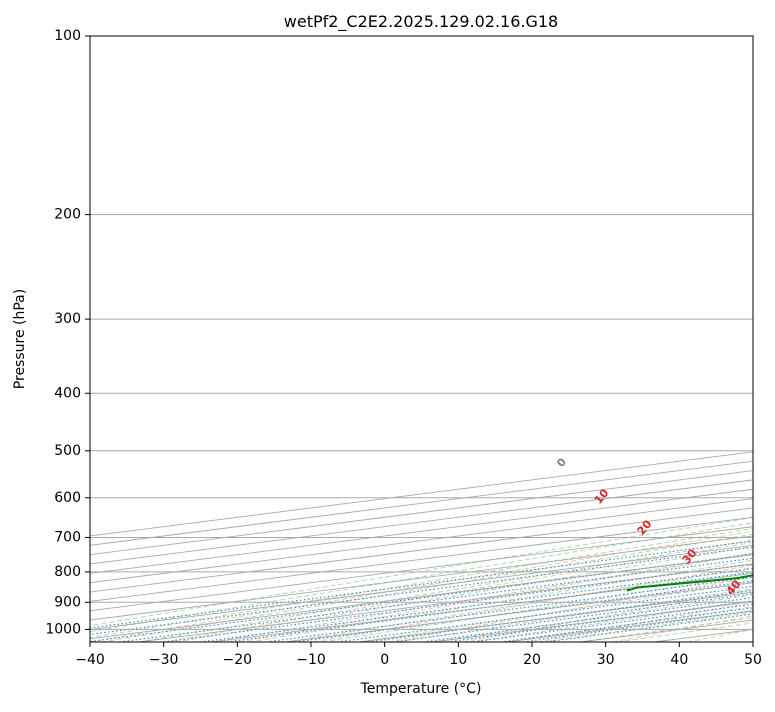 Image resolution: width=775 pixels, height=712 pixels. Describe the element at coordinates (67, 498) in the screenshot. I see `y-tick-label: 600` at that location.